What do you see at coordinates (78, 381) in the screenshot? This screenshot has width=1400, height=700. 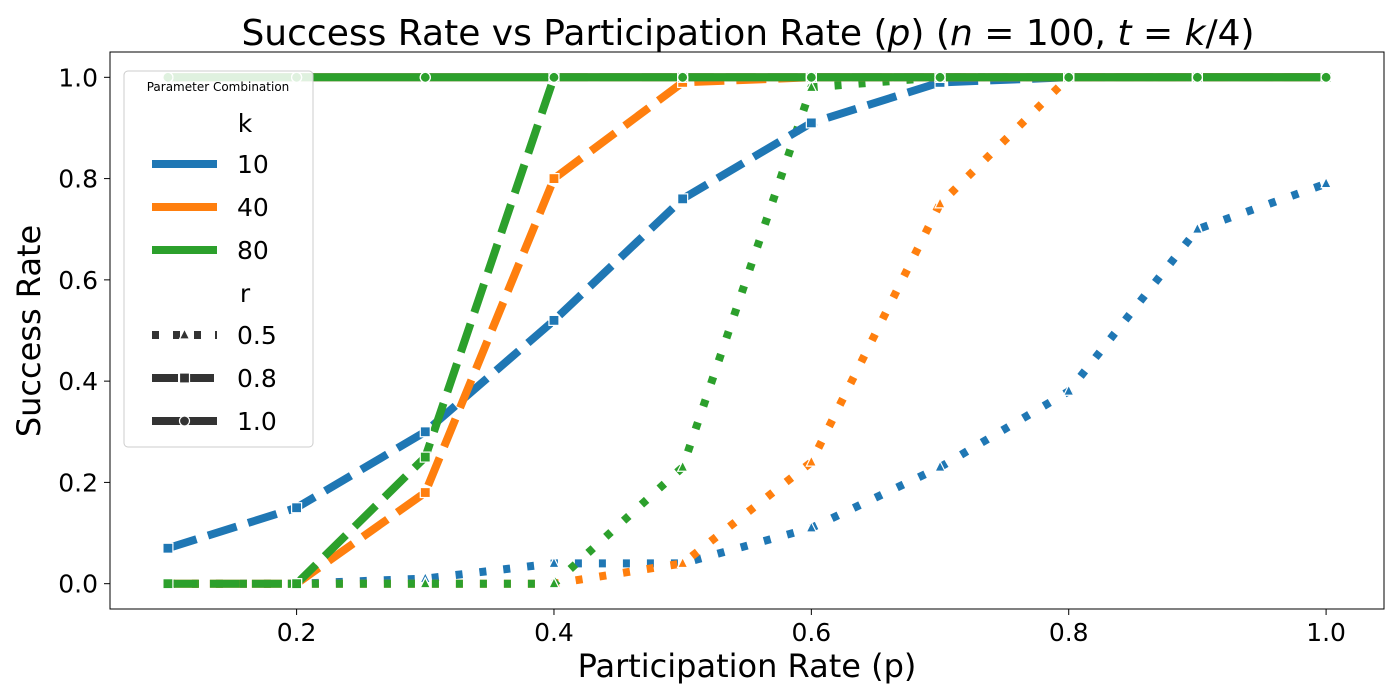 I see `y-tick-label: 0.4` at bounding box center [78, 381].